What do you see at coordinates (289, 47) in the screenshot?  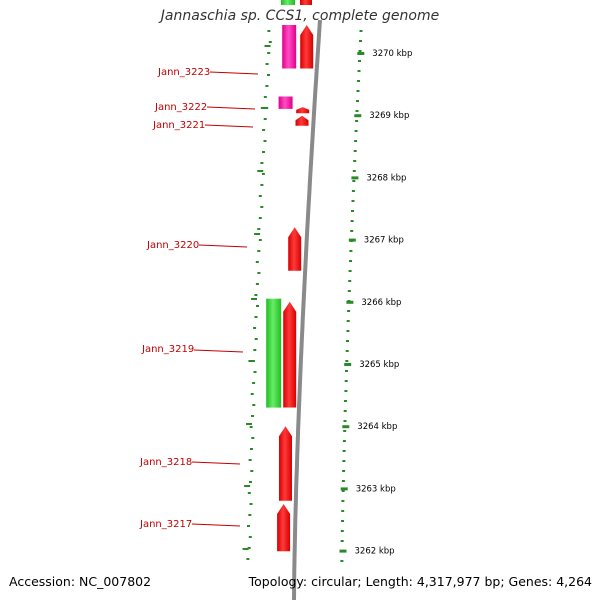 I see `gene-feature-cds` at bounding box center [289, 47].